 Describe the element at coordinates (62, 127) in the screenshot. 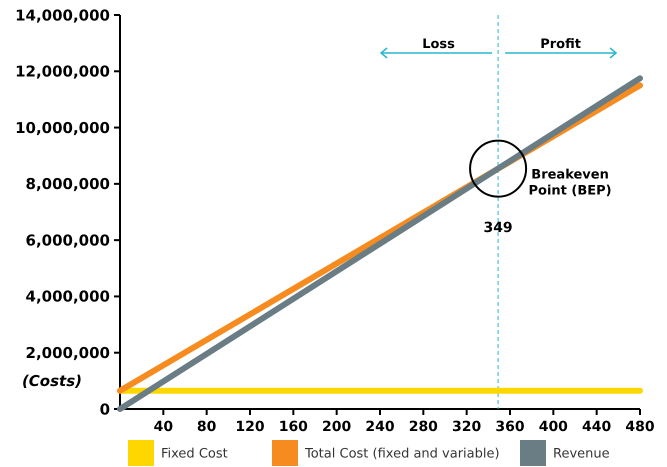

I see `y-tick-label: 10,000,000` at that location.